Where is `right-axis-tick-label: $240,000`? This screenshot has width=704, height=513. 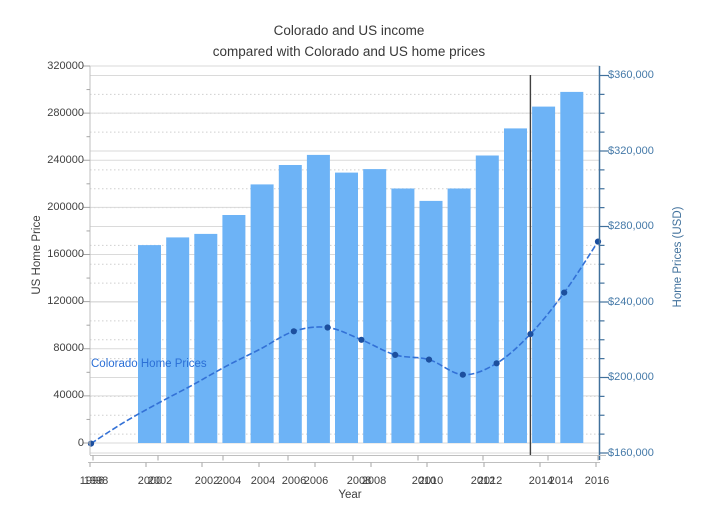 right-axis-tick-label: $240,000 is located at coordinates (631, 301).